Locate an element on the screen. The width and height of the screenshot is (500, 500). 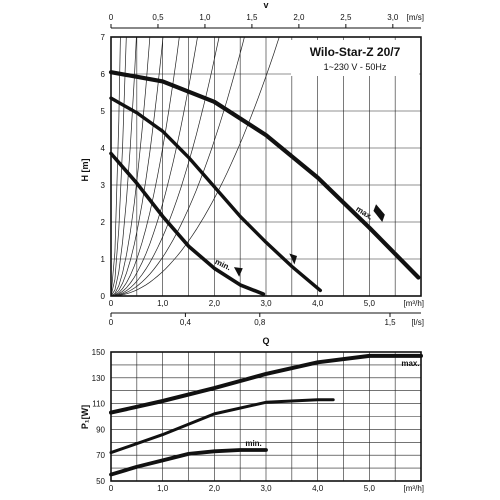
power-curve-max is located at coordinates (266, 384).